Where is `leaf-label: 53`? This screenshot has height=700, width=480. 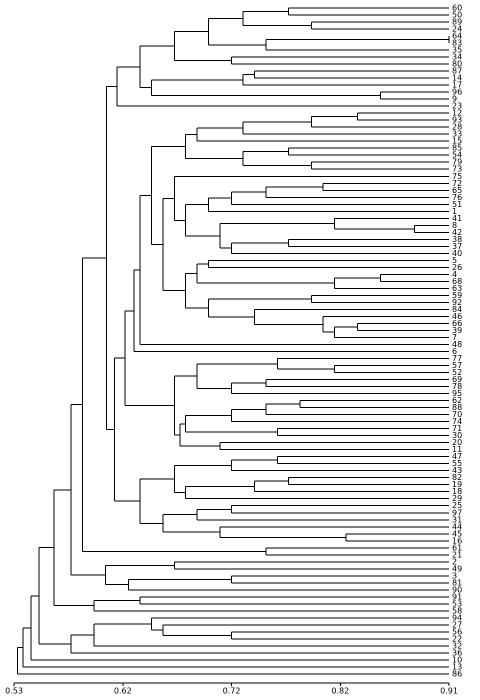 leaf-label: 53 is located at coordinates (457, 603).